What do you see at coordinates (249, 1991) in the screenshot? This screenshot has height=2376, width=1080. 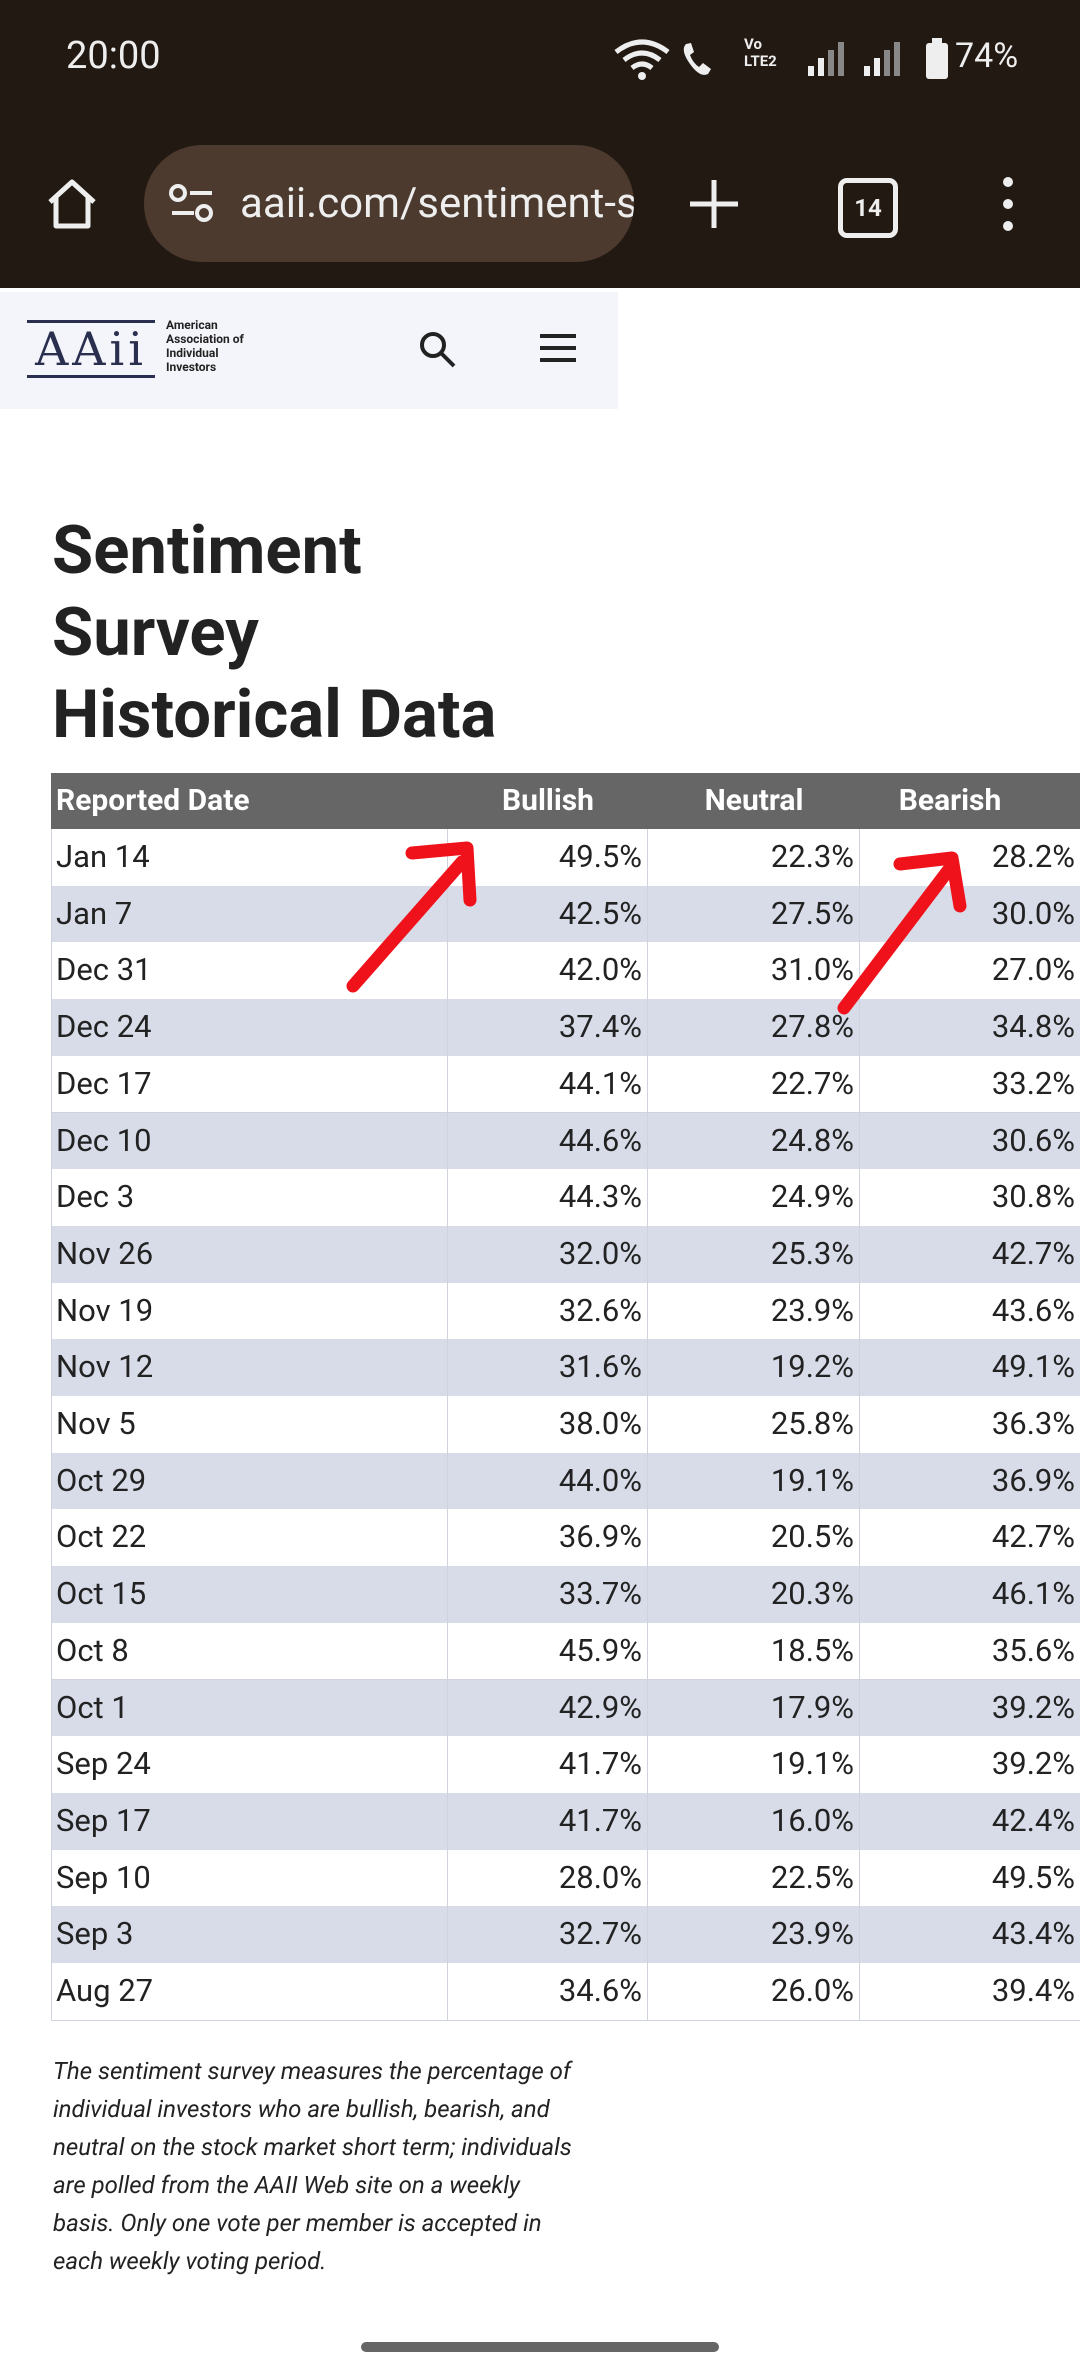 I see `date-cell: Aug 27` at bounding box center [249, 1991].